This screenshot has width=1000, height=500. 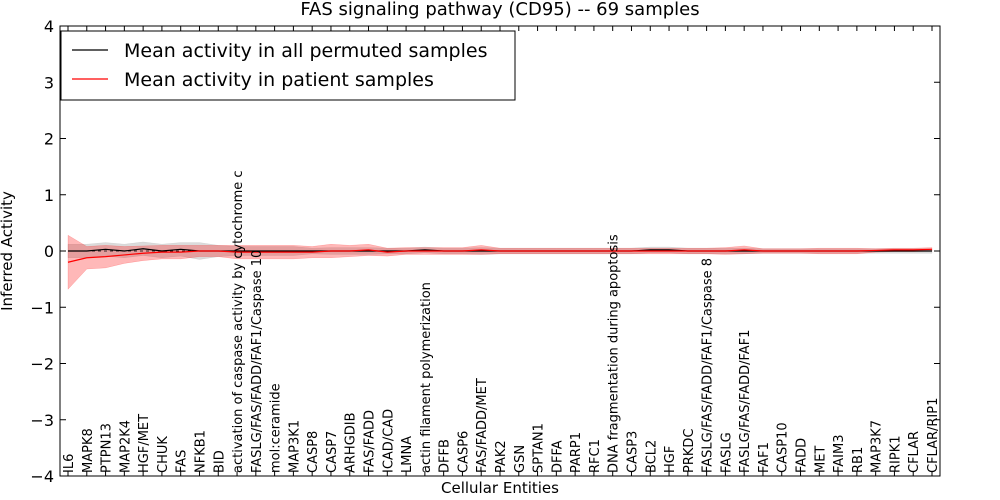 What do you see at coordinates (42, 364) in the screenshot?
I see `y-tick-label: −2` at bounding box center [42, 364].